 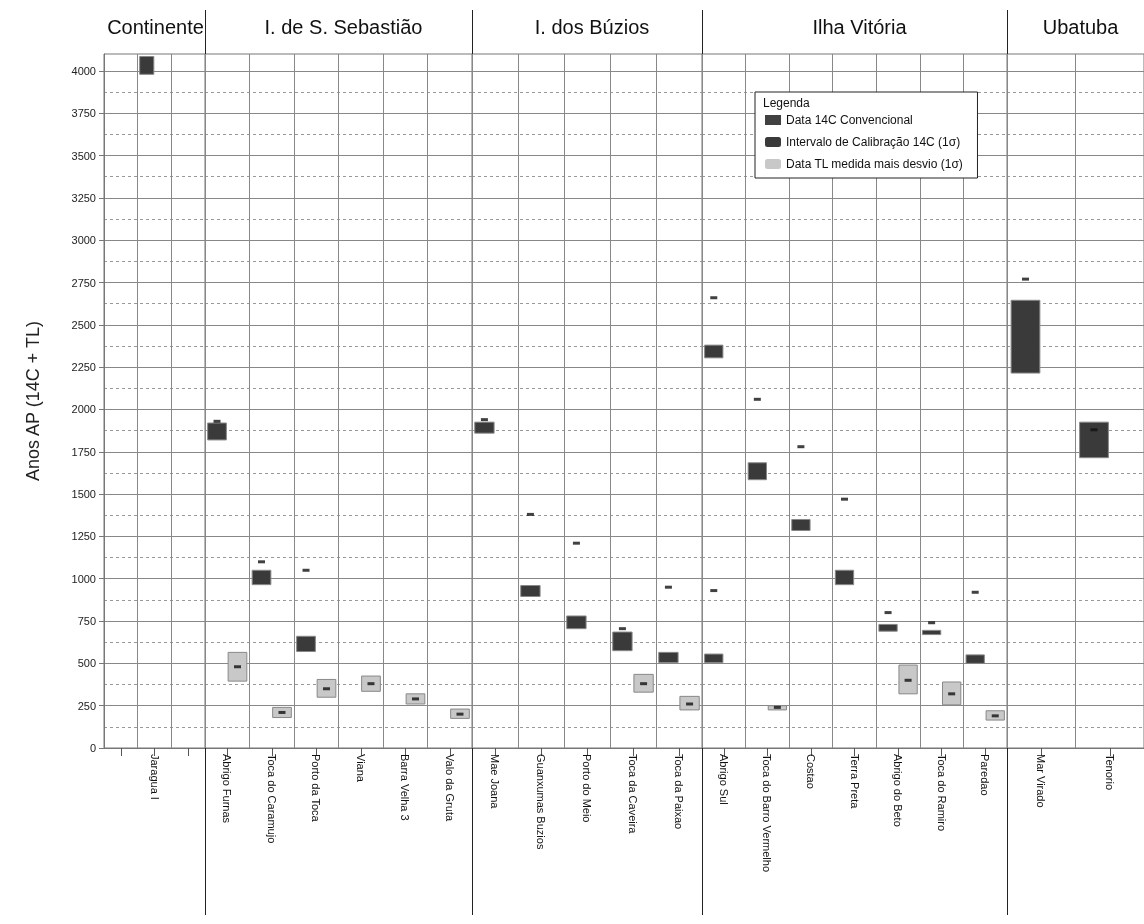 What do you see at coordinates (810, 771) in the screenshot?
I see `x-tick-label: Costao` at bounding box center [810, 771].